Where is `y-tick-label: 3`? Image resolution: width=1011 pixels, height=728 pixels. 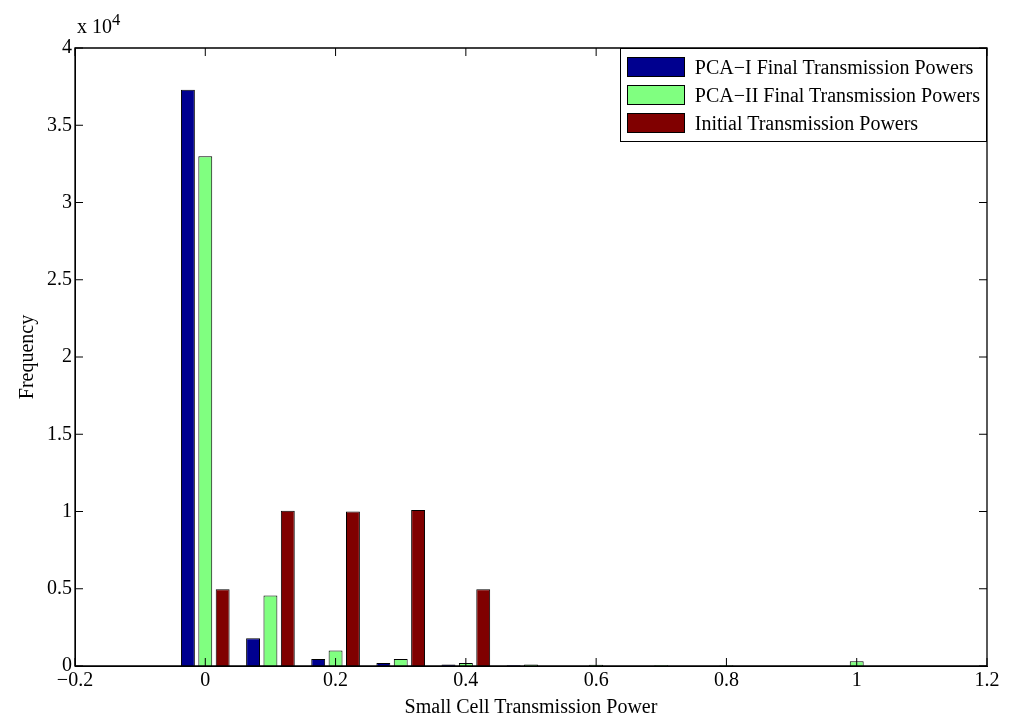
y-tick-label: 3 is located at coordinates (67, 200).